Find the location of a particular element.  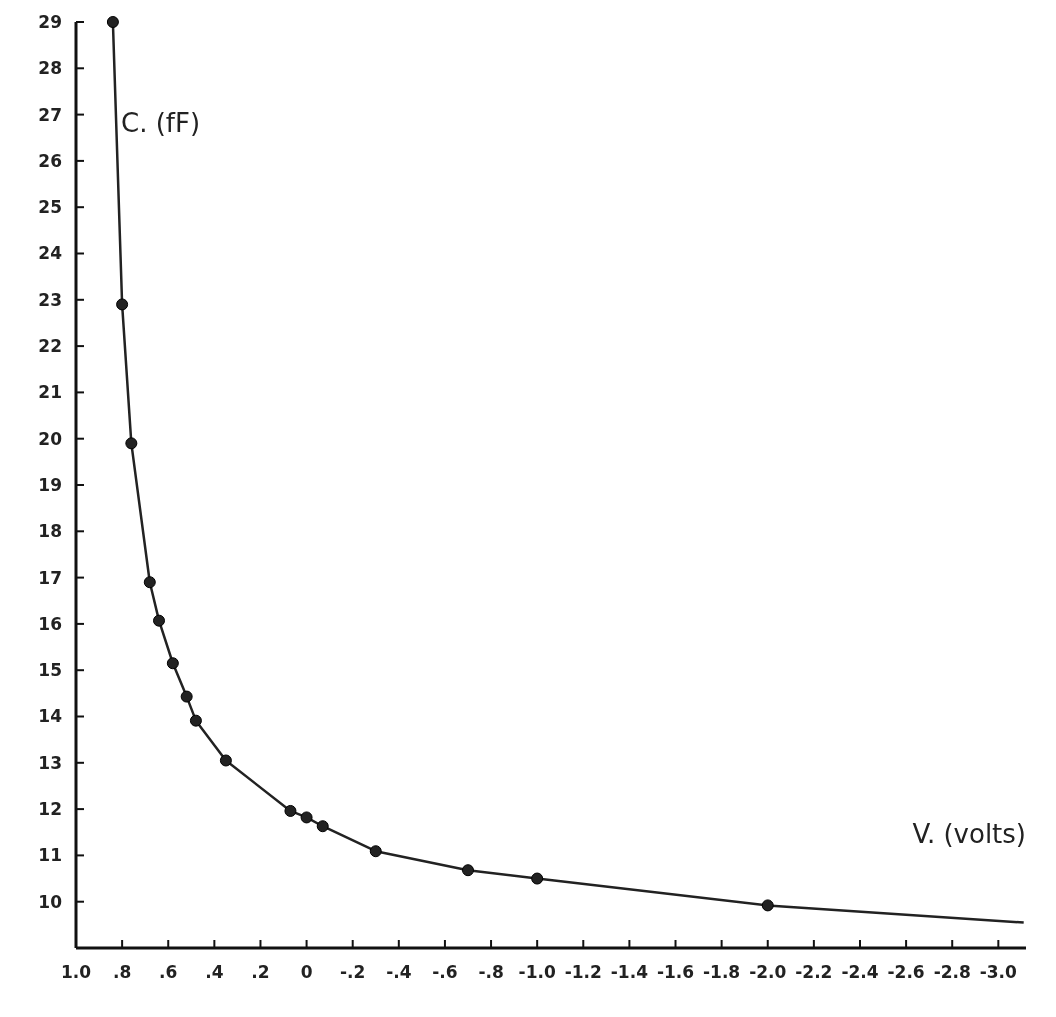

x-tick-label: -2.8 is located at coordinates (952, 972).